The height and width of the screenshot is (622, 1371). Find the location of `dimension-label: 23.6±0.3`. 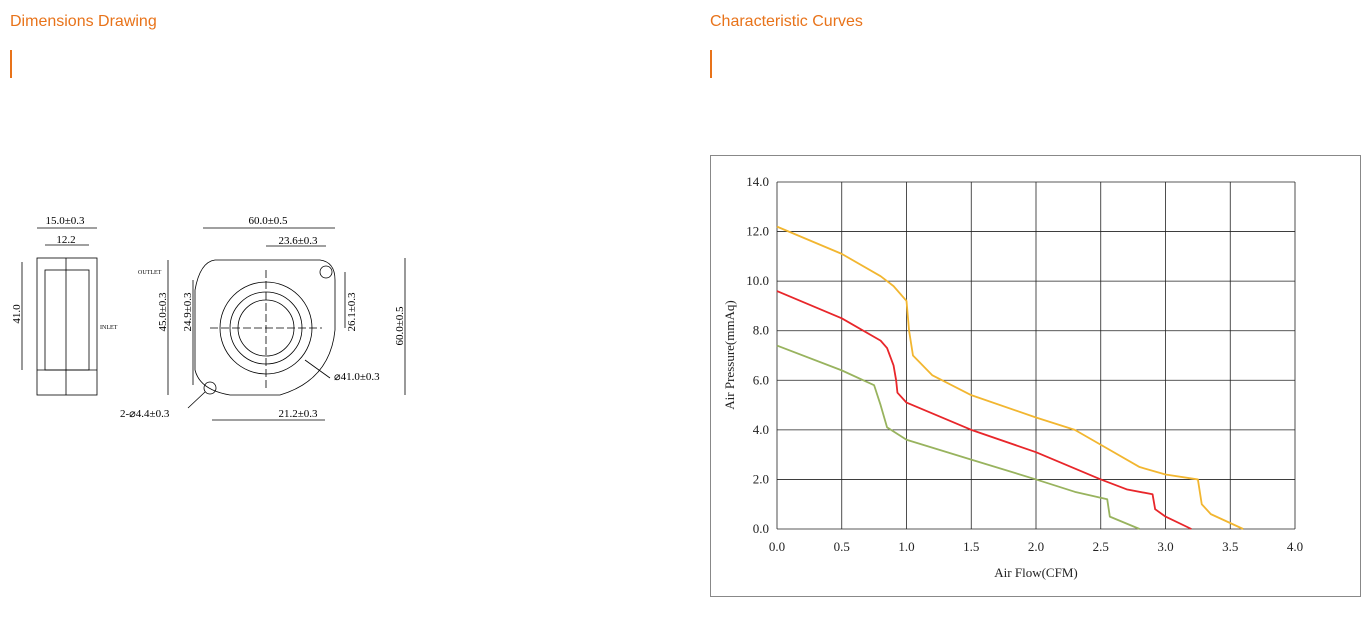

dimension-label: 23.6±0.3 is located at coordinates (298, 241).